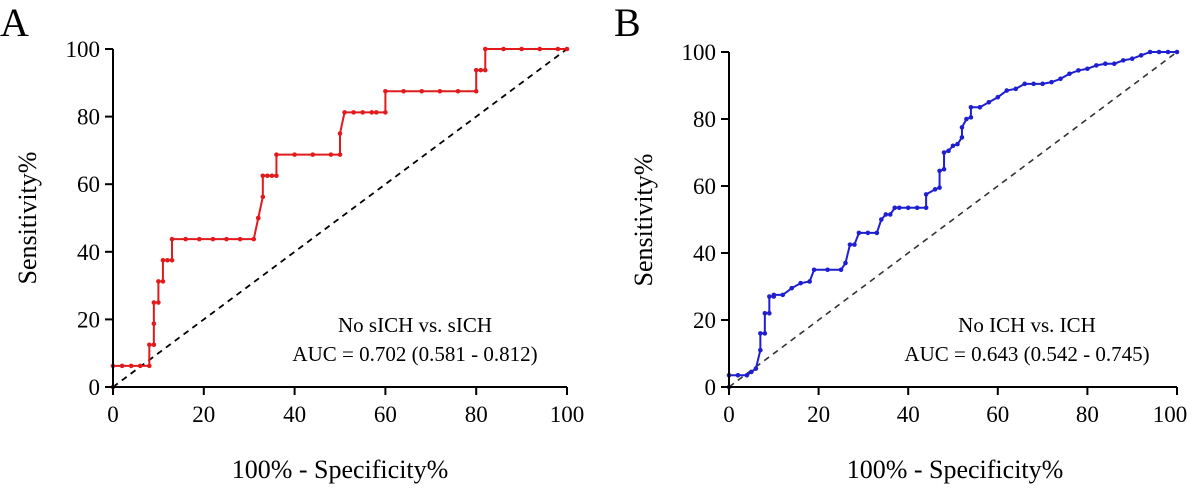  Describe the element at coordinates (203, 414) in the screenshot. I see `panel-a-xtick-label: 20` at that location.